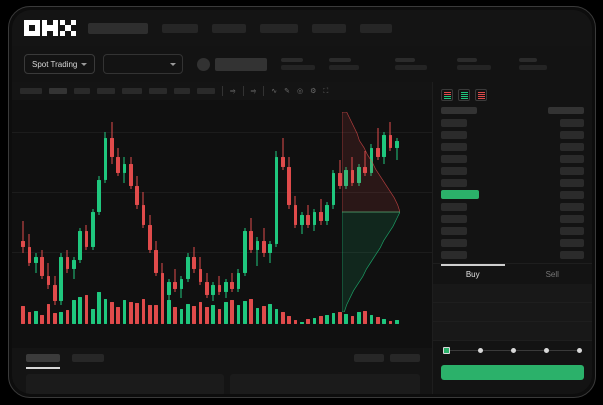  I want to click on okx-logo, so click(50, 28).